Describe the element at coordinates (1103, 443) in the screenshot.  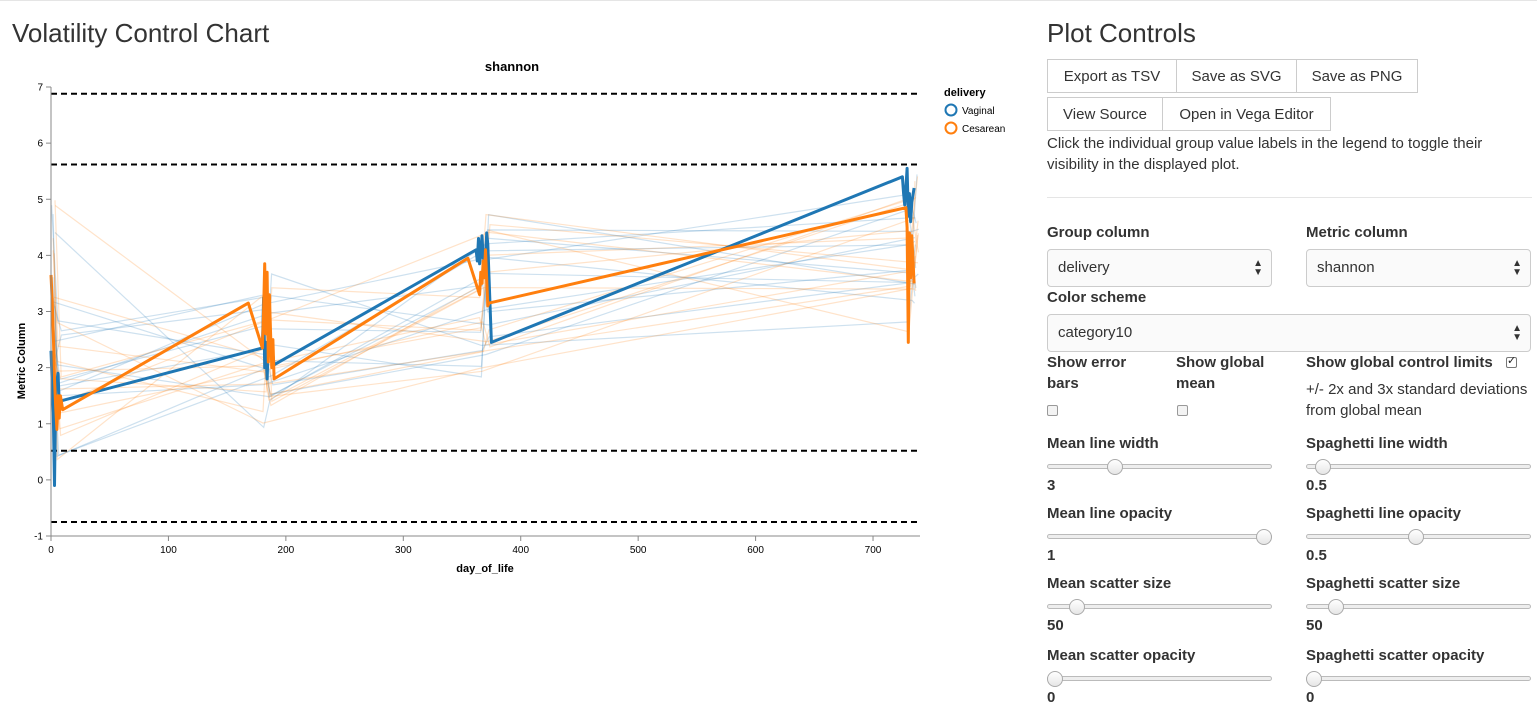
I see `mean-line-width-label: Mean line width` at that location.